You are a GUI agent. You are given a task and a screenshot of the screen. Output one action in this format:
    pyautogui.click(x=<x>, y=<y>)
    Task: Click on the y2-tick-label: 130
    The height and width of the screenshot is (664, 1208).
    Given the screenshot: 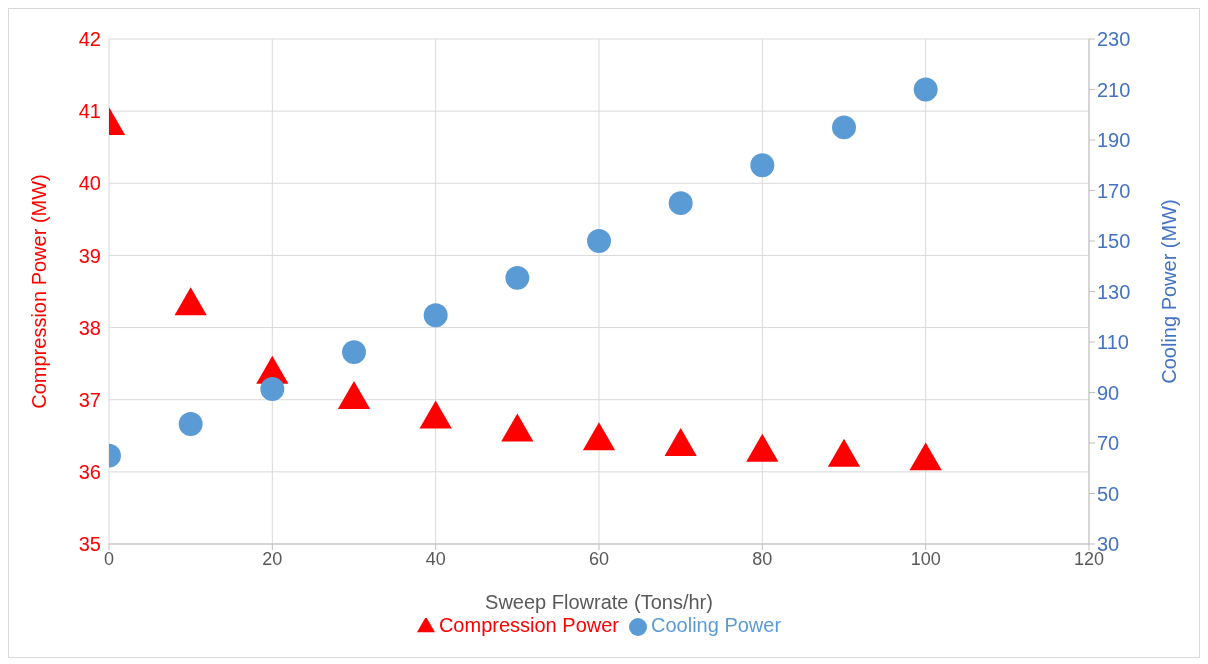 What is the action you would take?
    pyautogui.click(x=1114, y=291)
    